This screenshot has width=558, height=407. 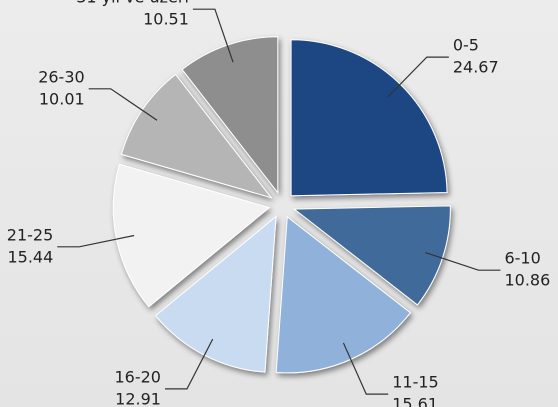 I want to click on slice-label: 21-25, so click(x=30, y=234).